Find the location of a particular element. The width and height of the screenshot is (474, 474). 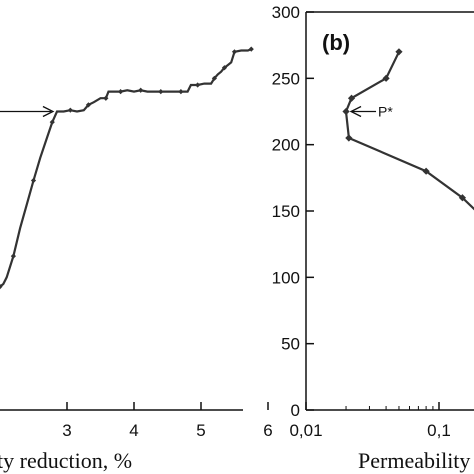

panel-b-y-tick-label: 200 is located at coordinates (286, 145).